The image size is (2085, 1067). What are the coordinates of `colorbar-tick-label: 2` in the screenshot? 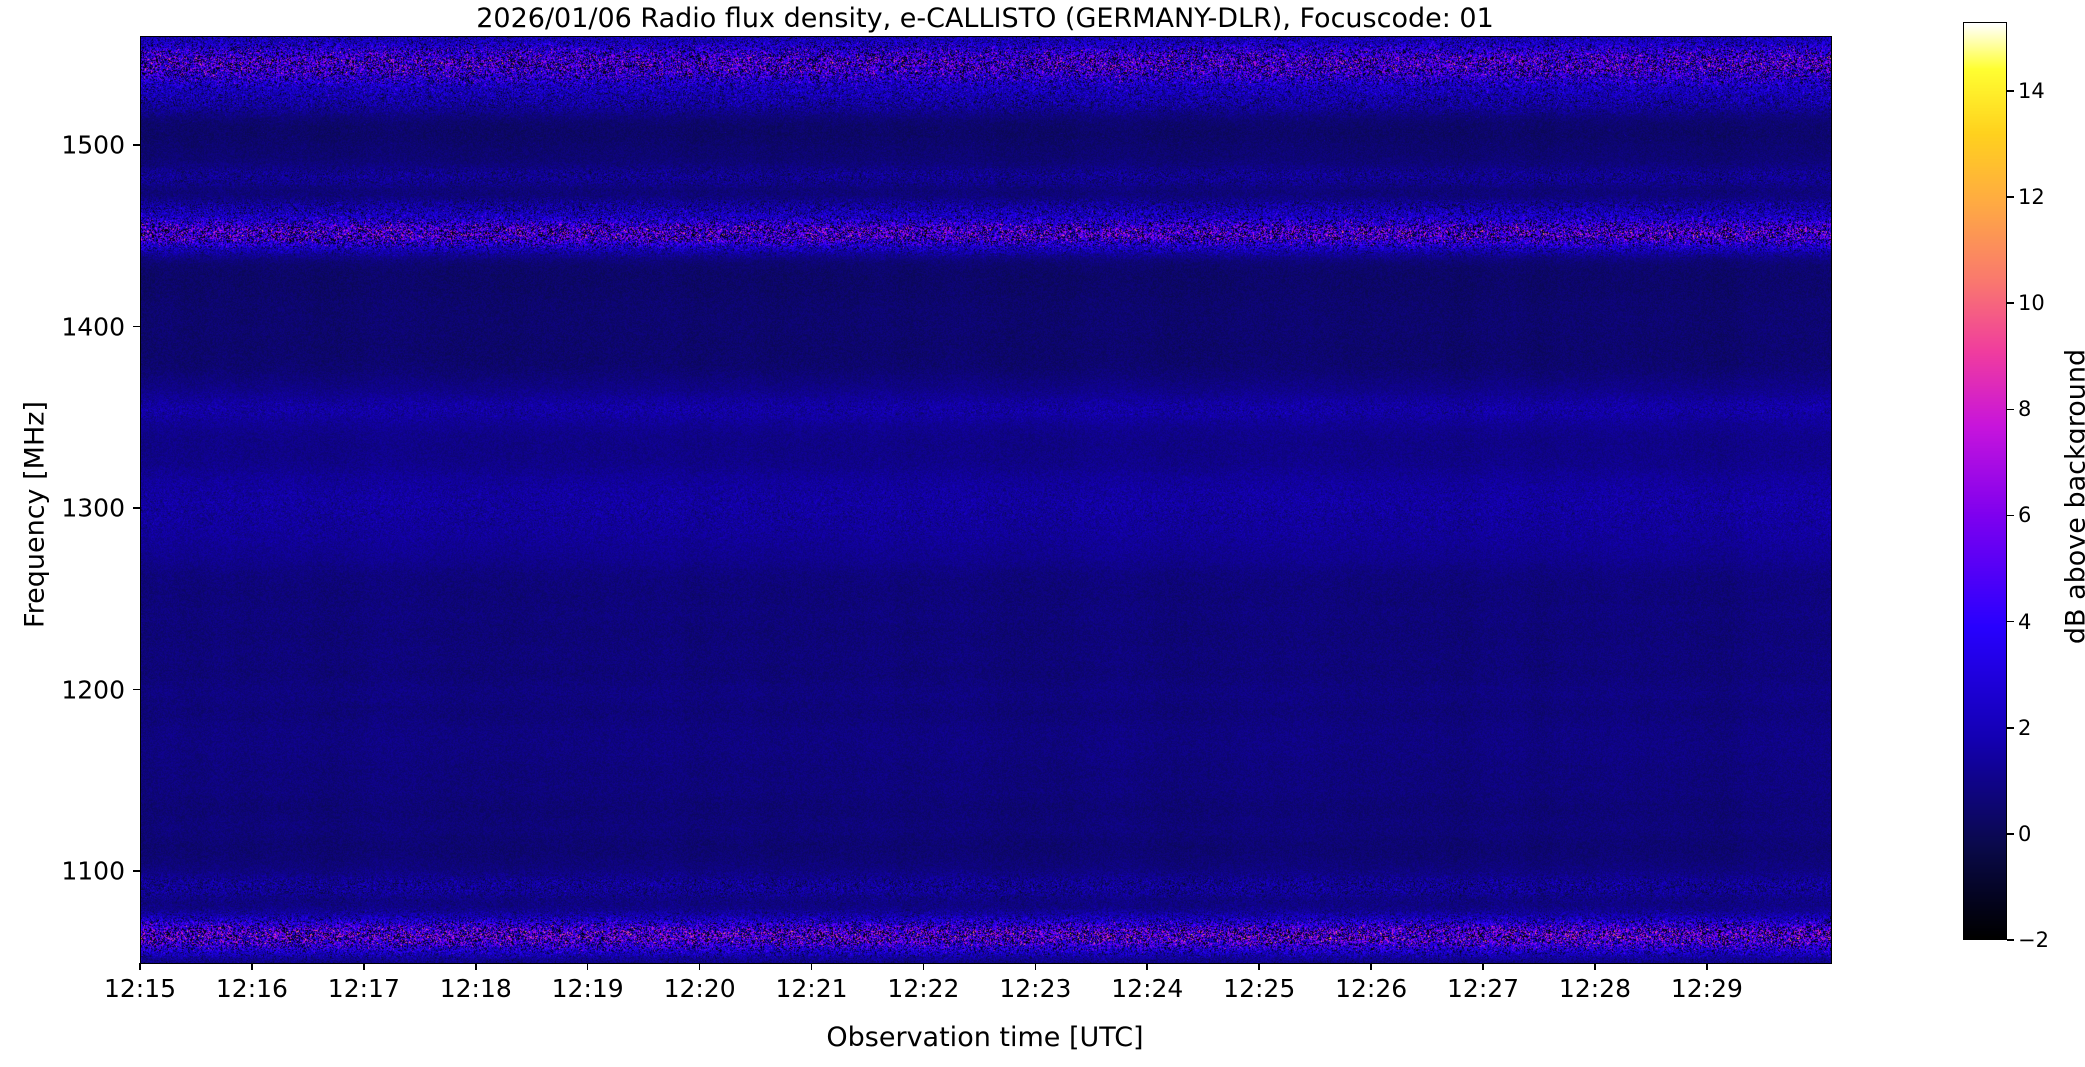 It's located at (2025, 727).